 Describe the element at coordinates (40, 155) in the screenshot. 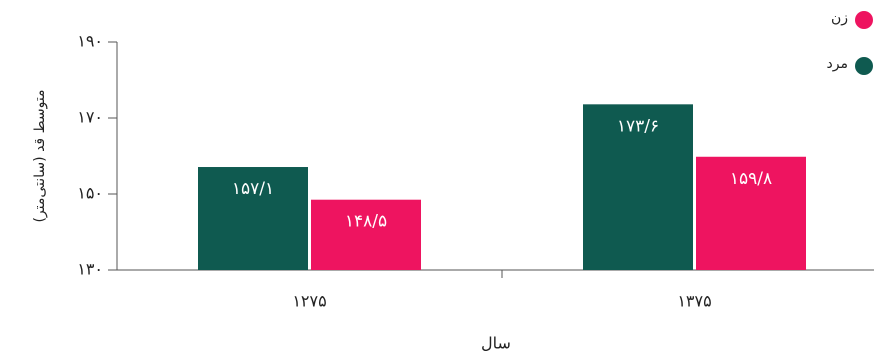

I see `y-axis-label: متوسط قد (سانتی‌متر)` at that location.